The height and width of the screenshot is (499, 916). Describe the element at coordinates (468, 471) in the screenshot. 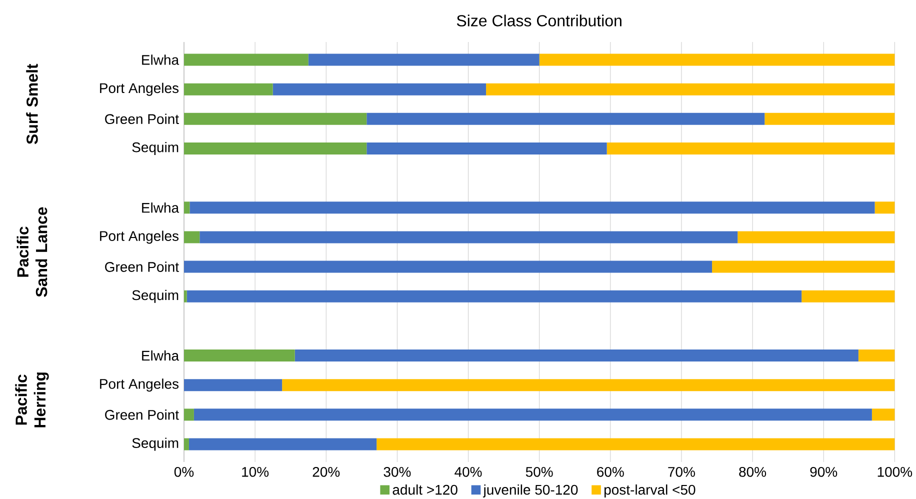

I see `x-tick-label: 40%` at that location.